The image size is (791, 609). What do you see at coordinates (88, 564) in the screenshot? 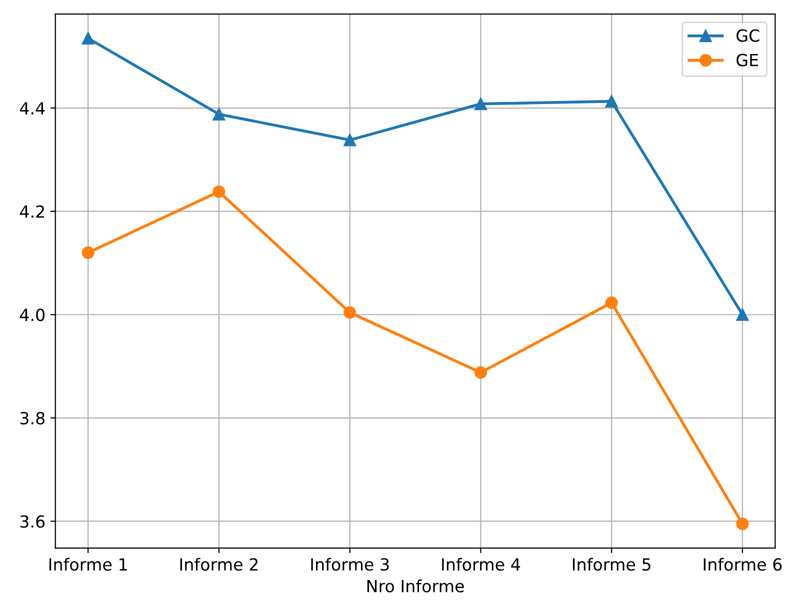
I see `x-tick-label: Informe 1` at bounding box center [88, 564].